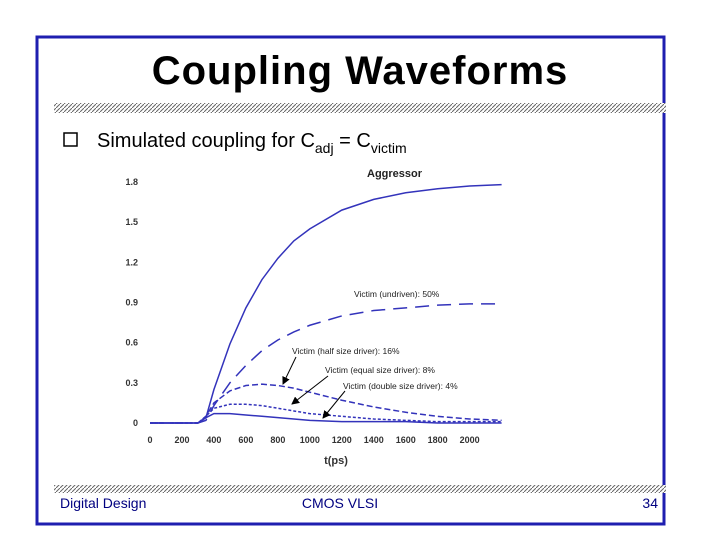 The height and width of the screenshot is (540, 720). Describe the element at coordinates (346, 351) in the screenshot. I see `series-label: Victim (half size driver): 16%` at that location.